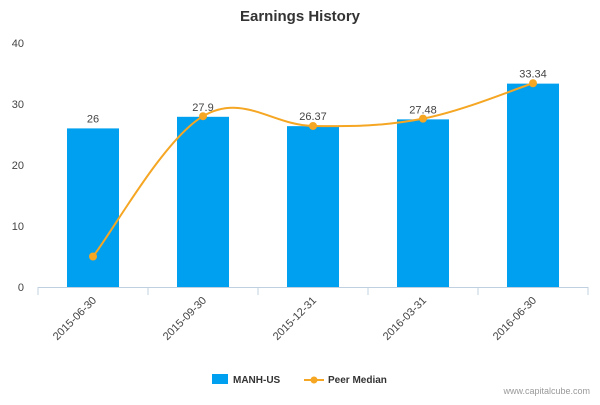 This screenshot has width=600, height=405. What do you see at coordinates (93, 119) in the screenshot?
I see `data-label: 26` at bounding box center [93, 119].